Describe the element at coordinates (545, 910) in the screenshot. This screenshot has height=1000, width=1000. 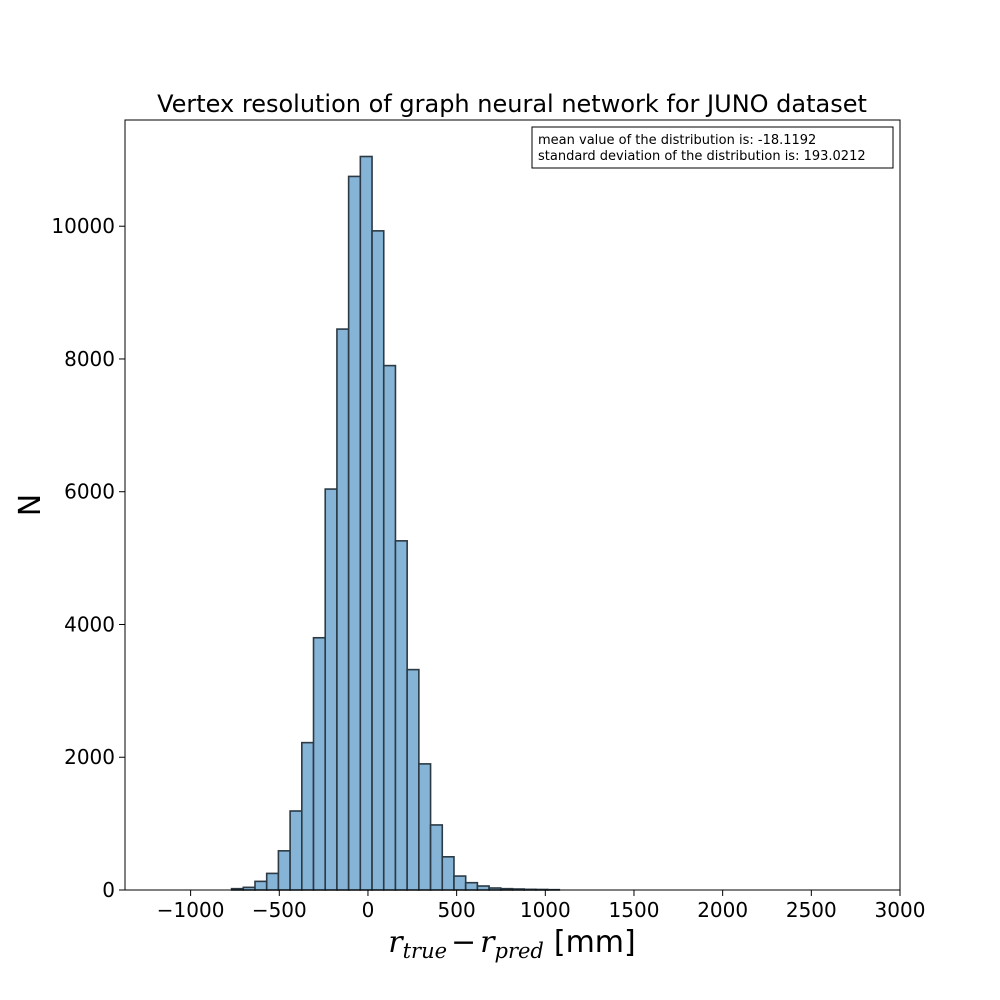
I see `x-tick-label: 1000` at that location.